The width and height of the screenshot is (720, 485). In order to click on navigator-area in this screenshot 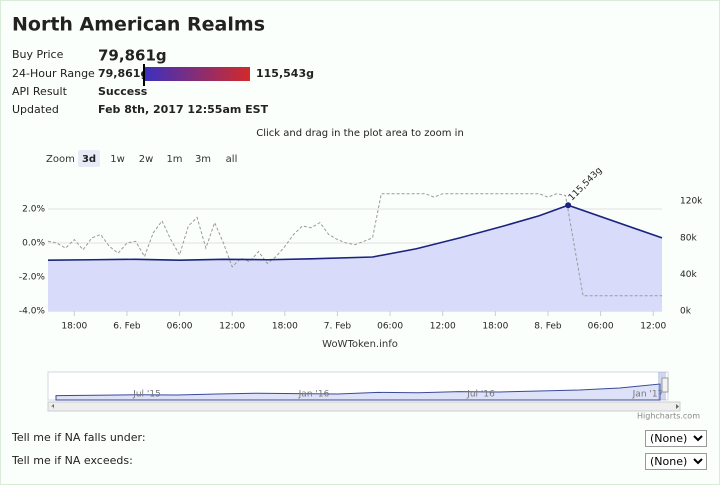, I will do `click(358, 392)`.